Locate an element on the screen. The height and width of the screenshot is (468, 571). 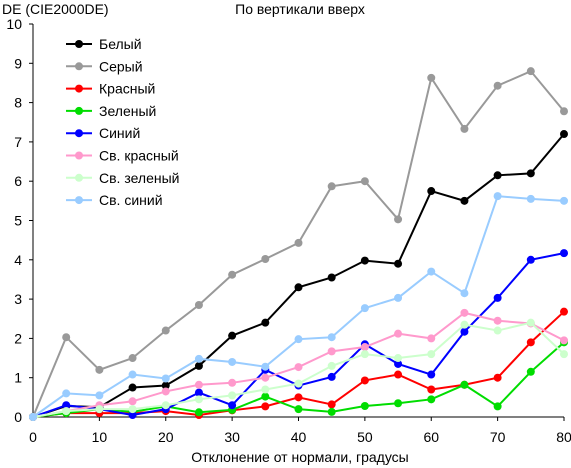
legend-label: Синий is located at coordinates (119, 133).